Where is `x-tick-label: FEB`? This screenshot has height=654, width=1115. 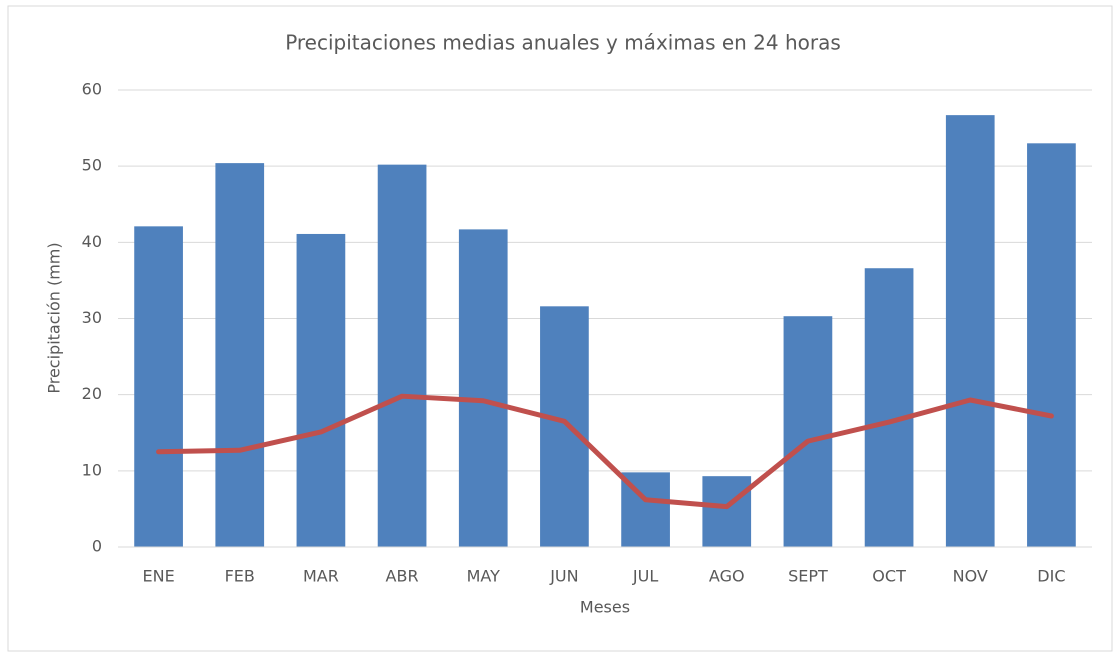
x-tick-label: FEB is located at coordinates (240, 576).